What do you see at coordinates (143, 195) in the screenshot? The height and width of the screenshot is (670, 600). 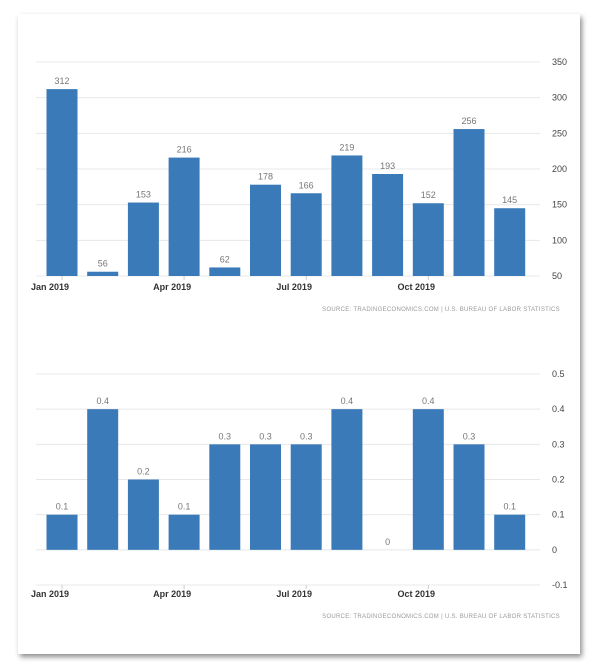 I see `data-label: 153` at bounding box center [143, 195].